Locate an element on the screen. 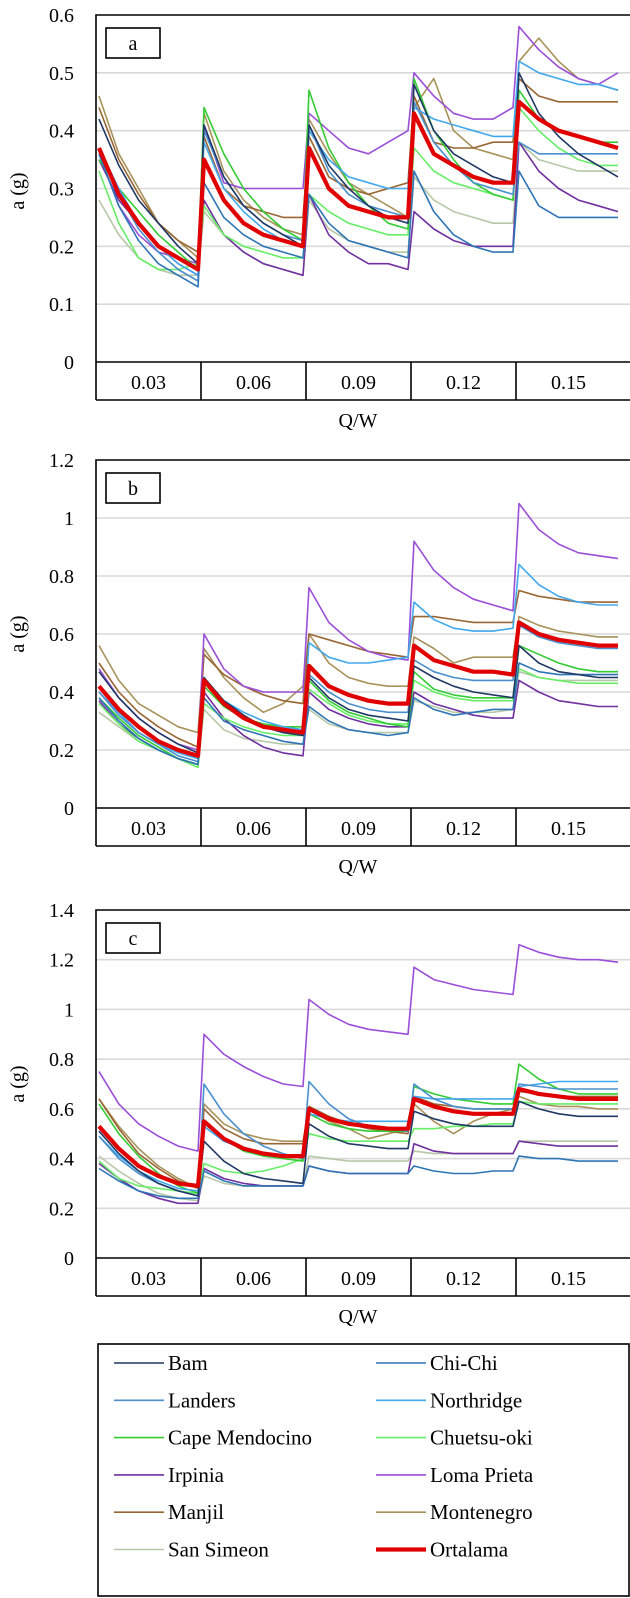 The height and width of the screenshot is (1598, 630). series-line-chuetsu-oki is located at coordinates (358, 188).